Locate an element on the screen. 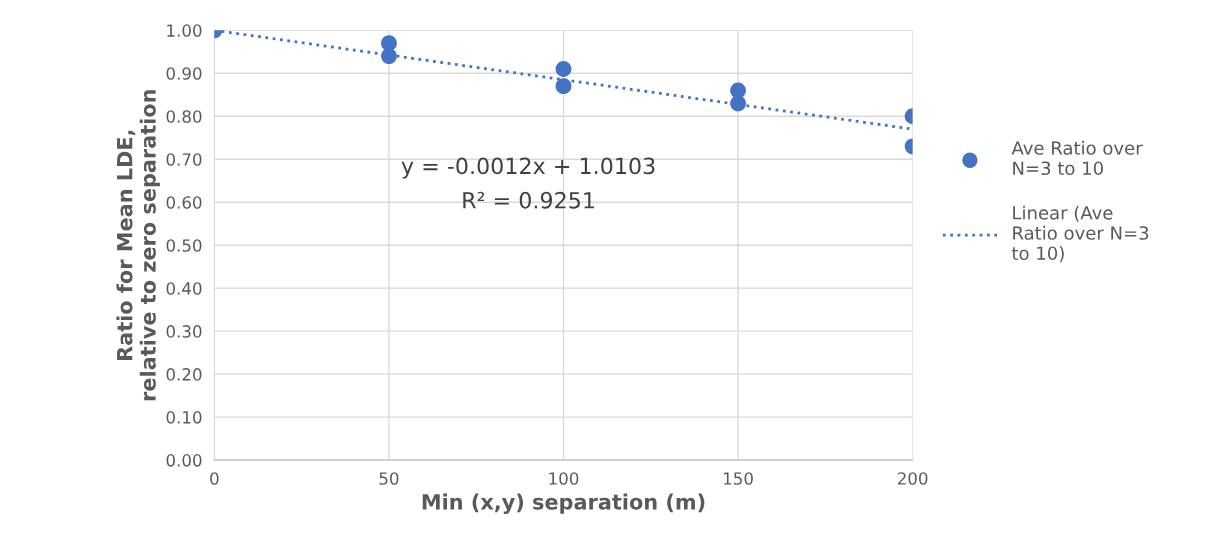 The width and height of the screenshot is (1225, 551). x-axis-title: Min (x,y) separation (m) is located at coordinates (563, 503).